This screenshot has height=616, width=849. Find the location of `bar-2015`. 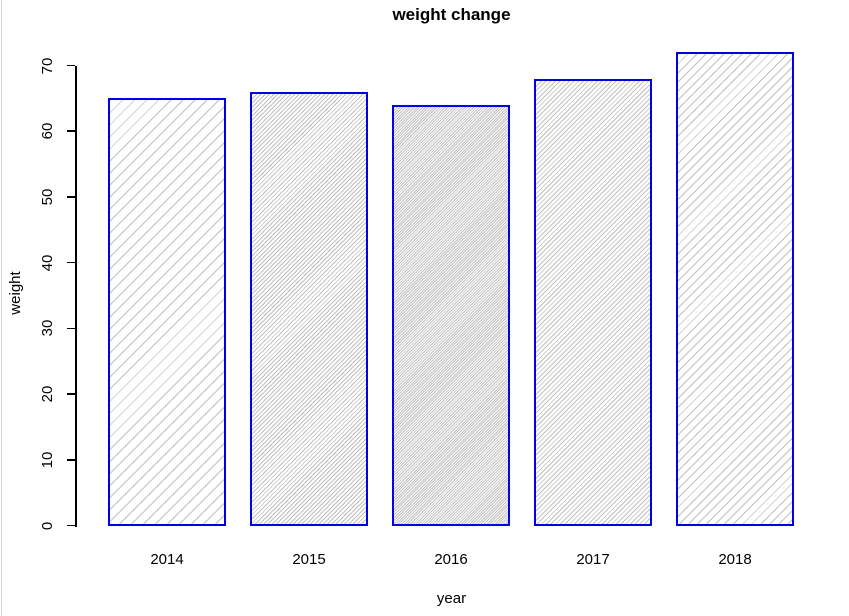

bar-2015 is located at coordinates (309, 308).